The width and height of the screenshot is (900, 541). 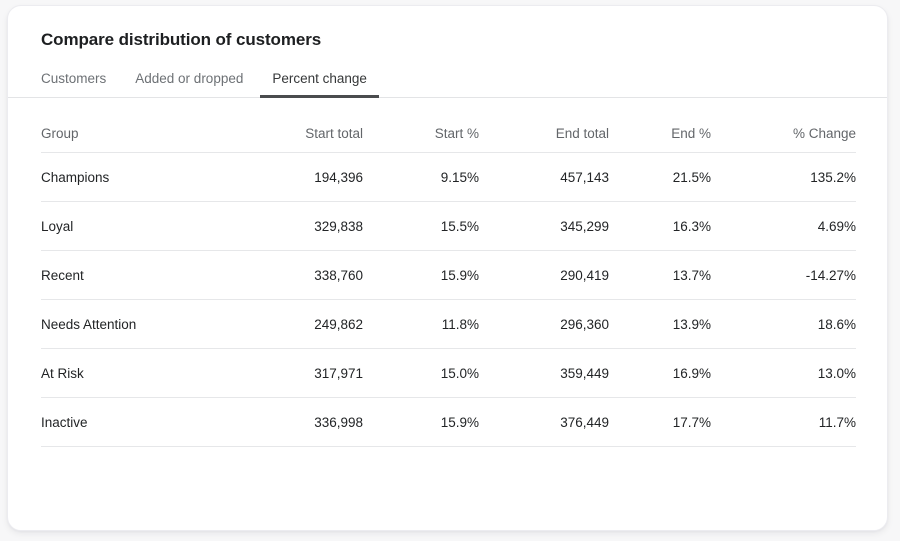 I want to click on page-title: Compare distribution of customers, so click(x=181, y=39).